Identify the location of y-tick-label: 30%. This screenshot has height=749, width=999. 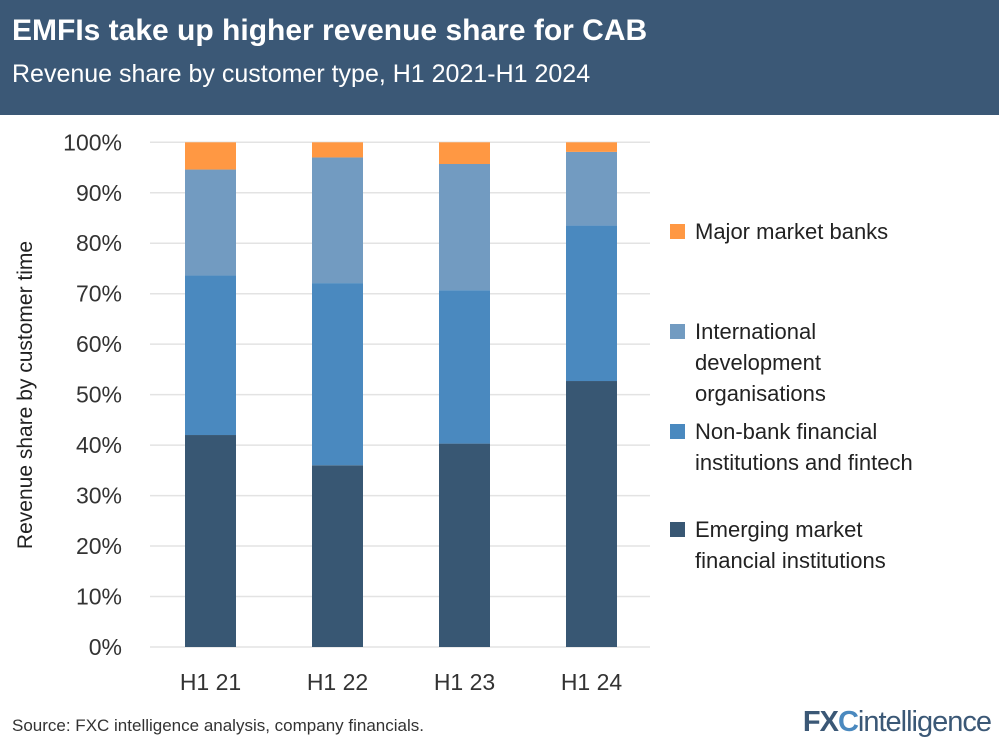
(99, 496).